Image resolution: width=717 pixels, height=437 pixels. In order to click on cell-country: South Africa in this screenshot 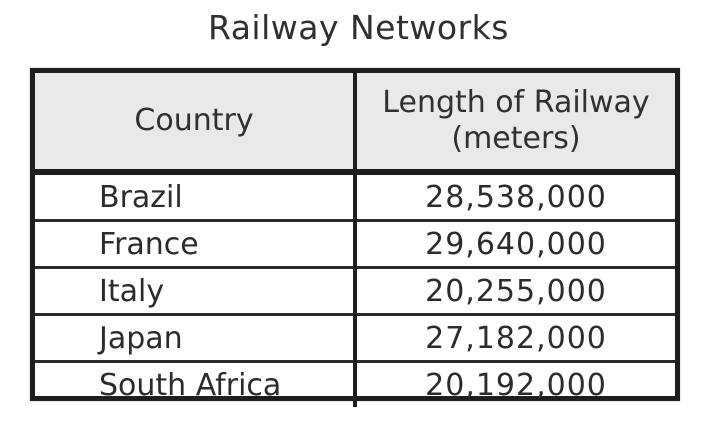, I will do `click(196, 384)`.